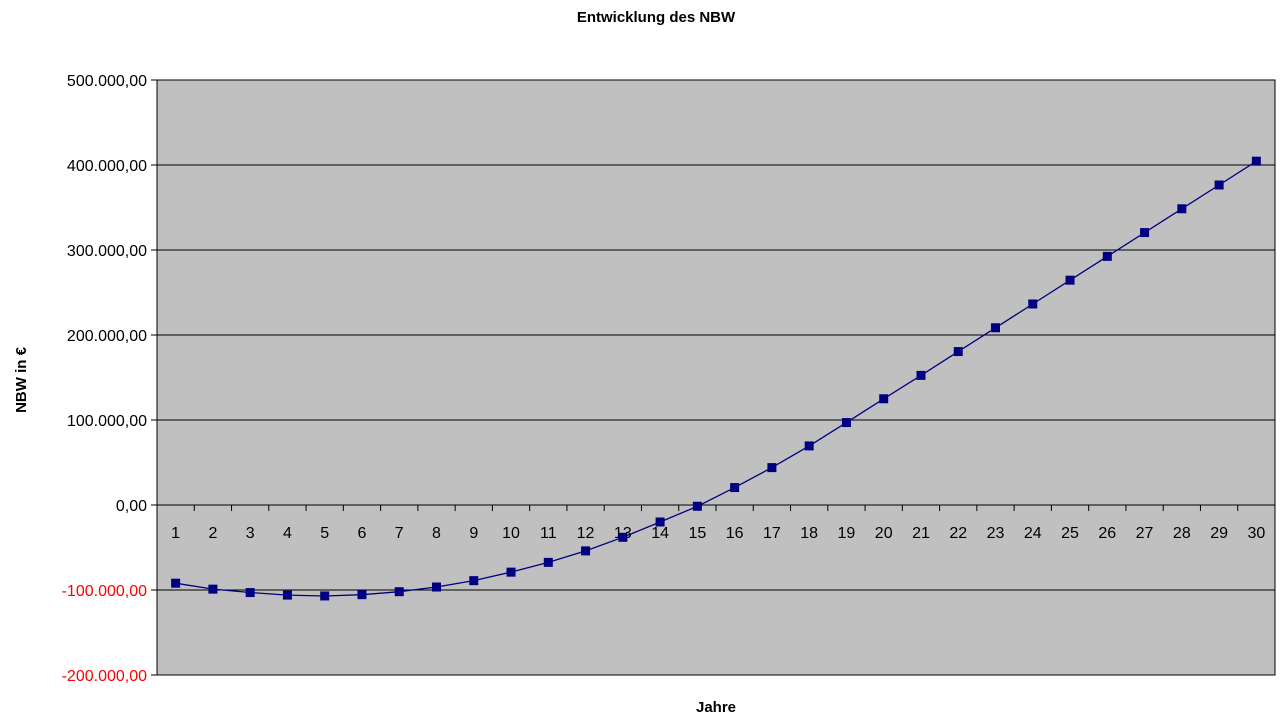 The height and width of the screenshot is (716, 1282). I want to click on x-tick-label: 15, so click(697, 533).